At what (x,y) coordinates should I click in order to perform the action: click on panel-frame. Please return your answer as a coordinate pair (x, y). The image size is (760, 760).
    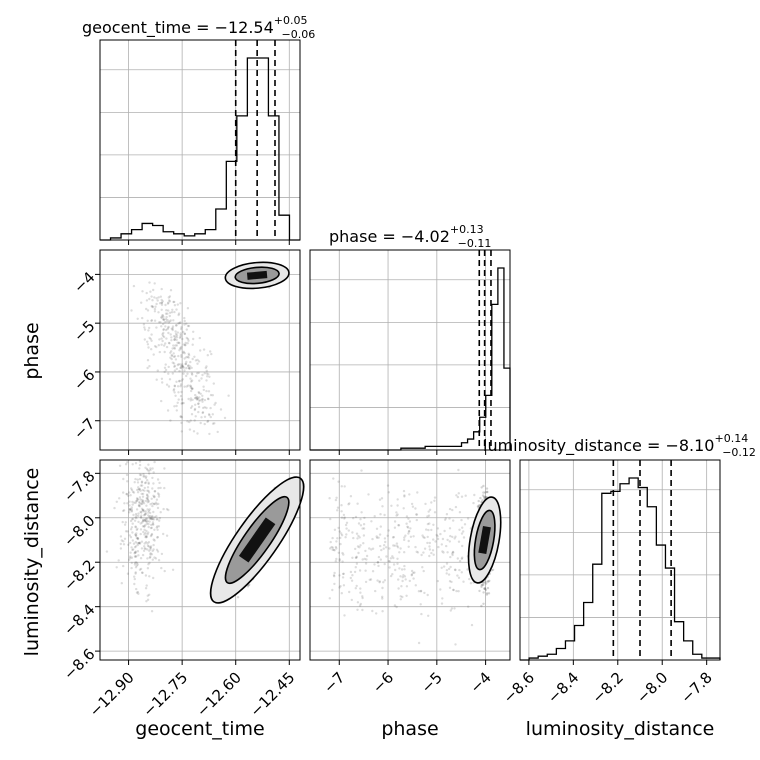
    Looking at the image, I should click on (410, 350).